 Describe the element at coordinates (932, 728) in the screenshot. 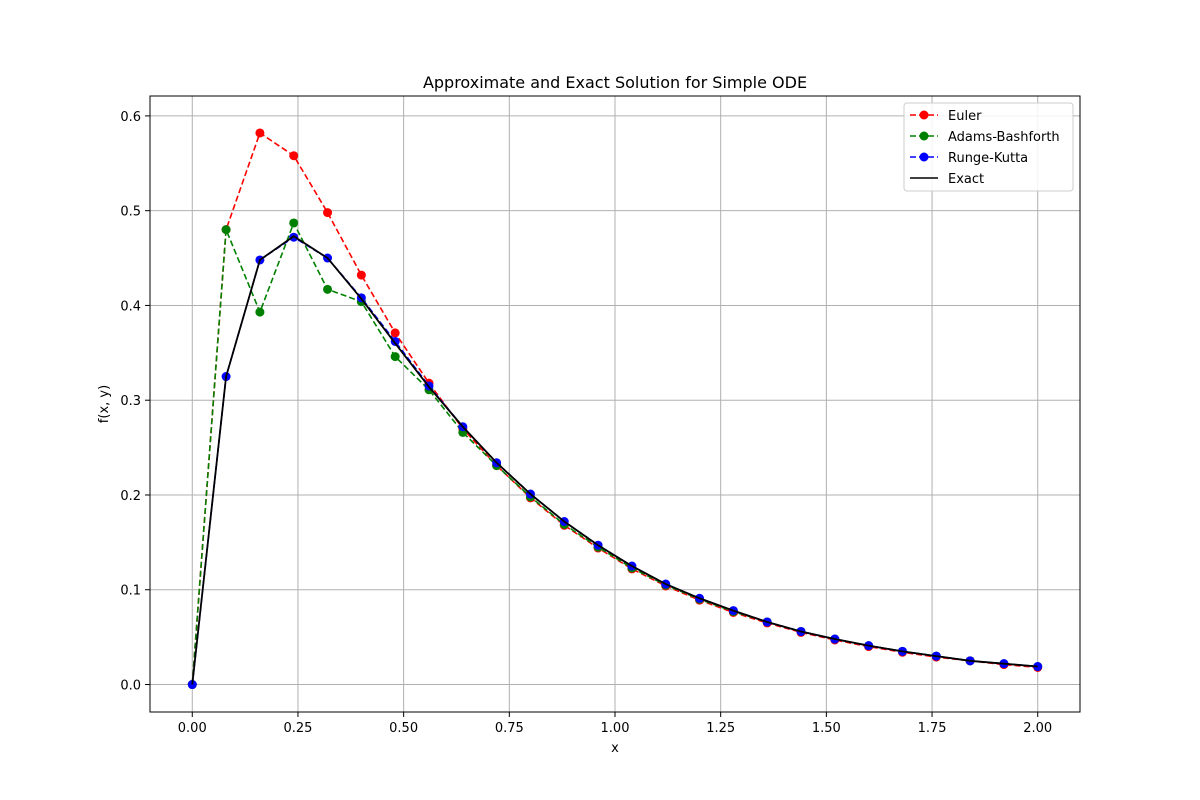

I see `x-tick-label: 1.75` at that location.